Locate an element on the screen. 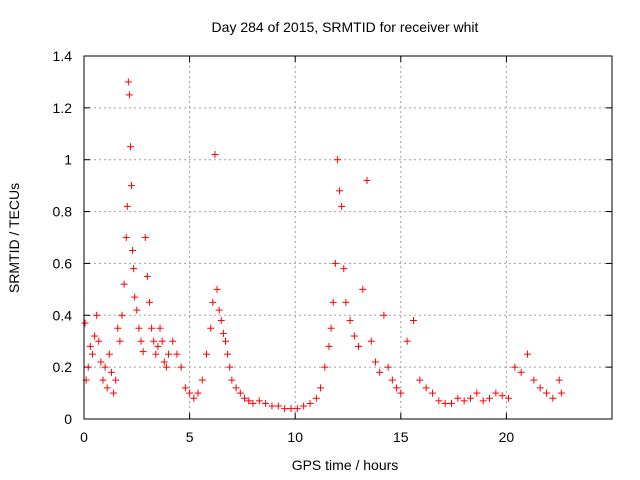 This screenshot has width=640, height=480. y-tick-label: 0.2 is located at coordinates (63, 367).